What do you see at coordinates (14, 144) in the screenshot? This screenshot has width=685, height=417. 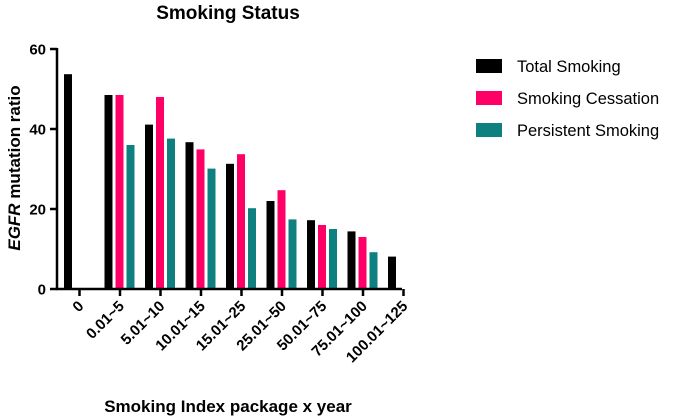 I see `y-axis-title-rest: mutation ratio` at bounding box center [14, 144].